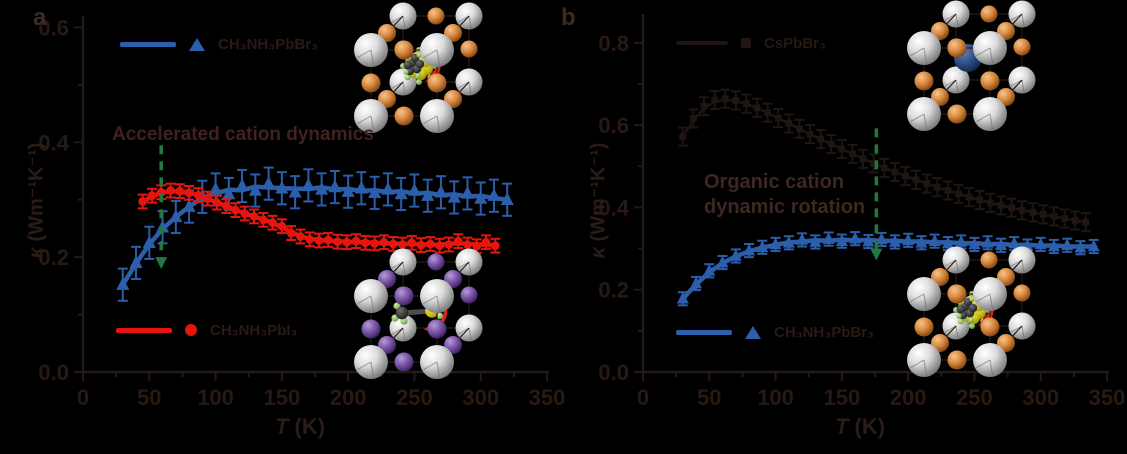 The image size is (1127, 454). Describe the element at coordinates (568, 17) in the screenshot. I see `panel-label-b: b` at that location.